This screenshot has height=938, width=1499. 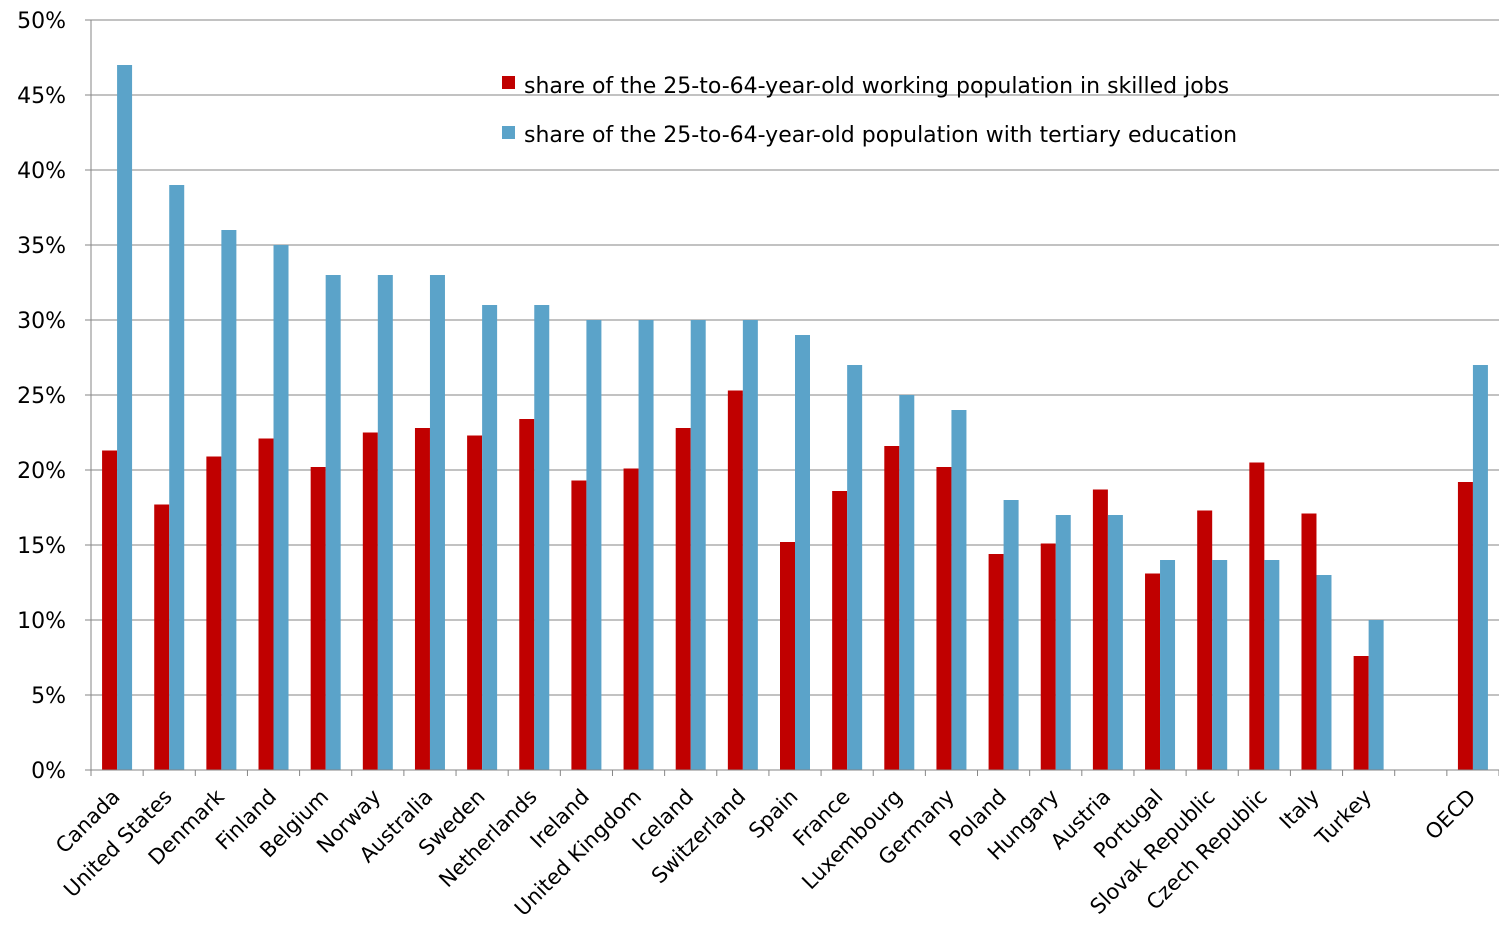 What do you see at coordinates (41, 96) in the screenshot?
I see `y-tick-label: 45%` at bounding box center [41, 96].